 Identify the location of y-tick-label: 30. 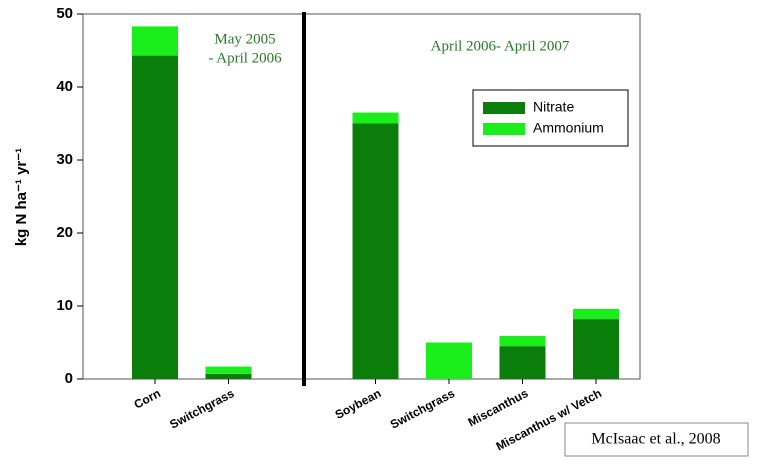
(64, 159).